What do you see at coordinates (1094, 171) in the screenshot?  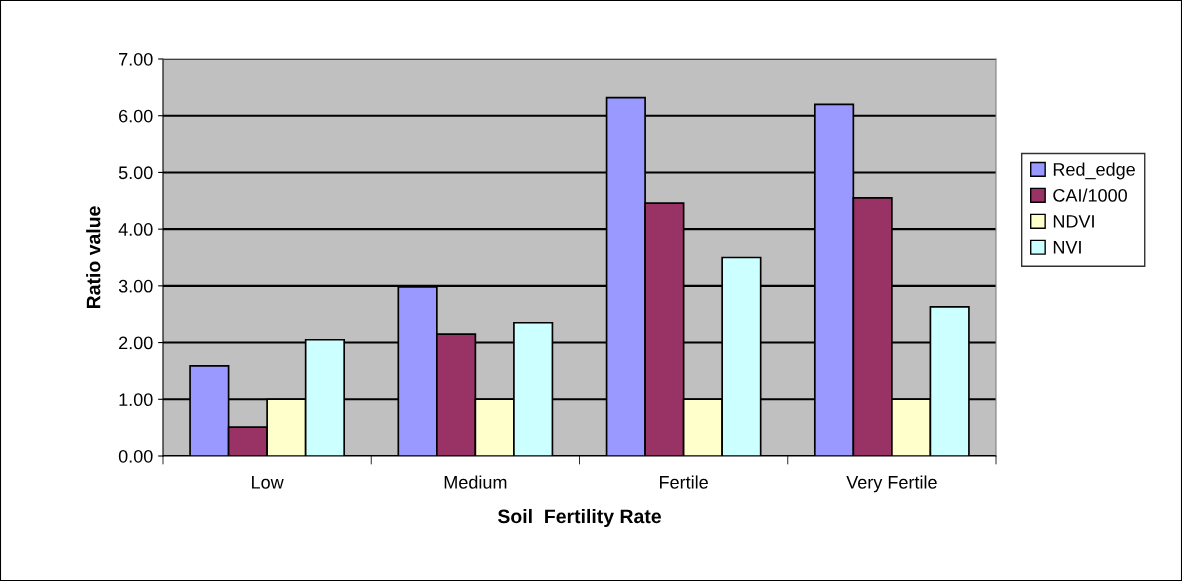 I see `legend-label: Red_edge` at bounding box center [1094, 171].